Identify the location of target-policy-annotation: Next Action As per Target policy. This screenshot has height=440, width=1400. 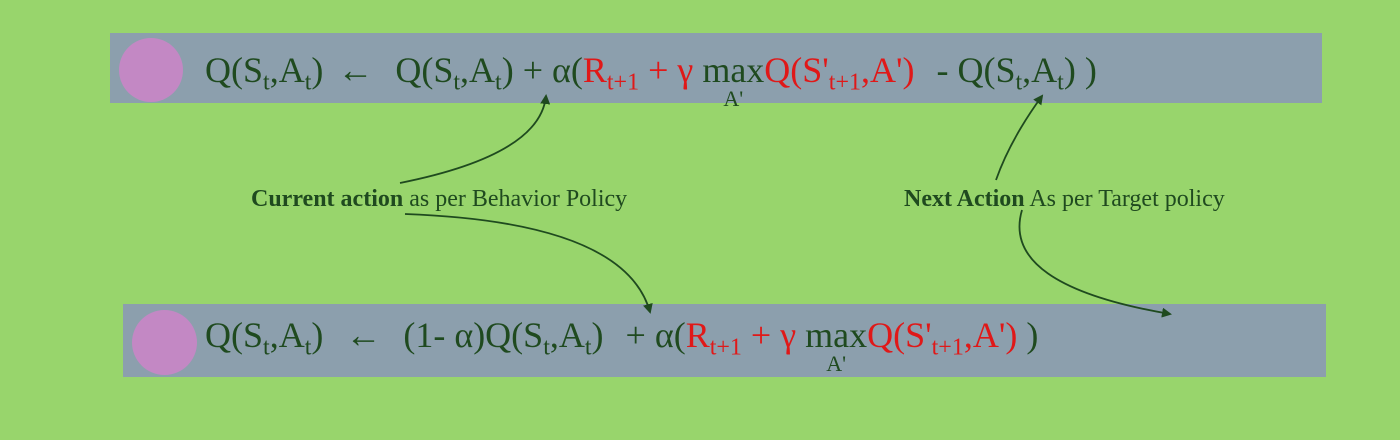
(1064, 199).